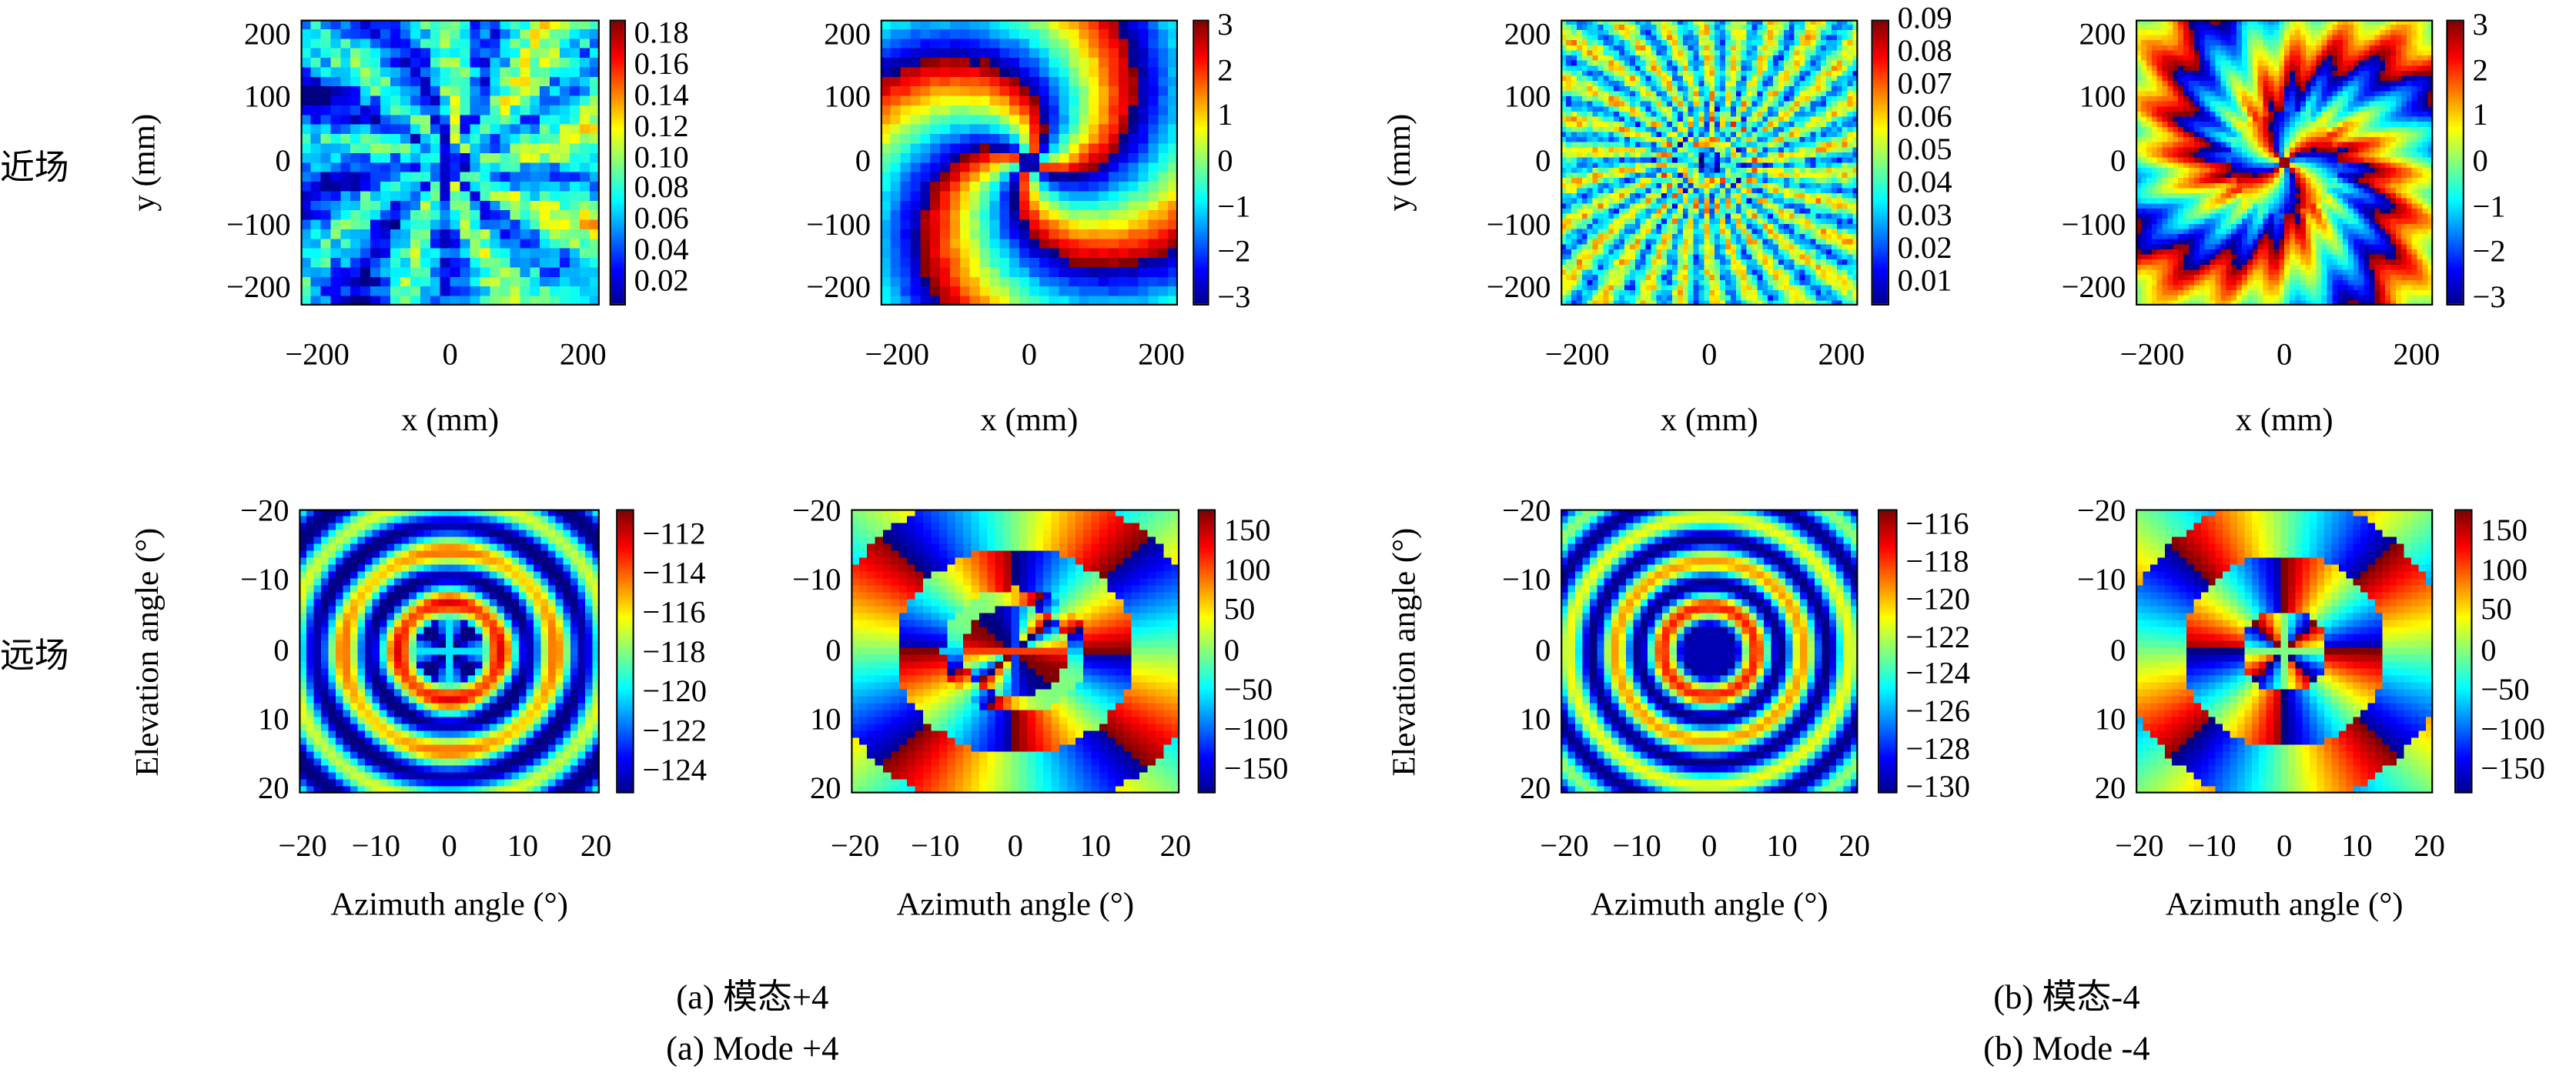 The height and width of the screenshot is (1073, 2576). Describe the element at coordinates (2513, 730) in the screenshot. I see `colorbar-tick-label: −100` at that location.